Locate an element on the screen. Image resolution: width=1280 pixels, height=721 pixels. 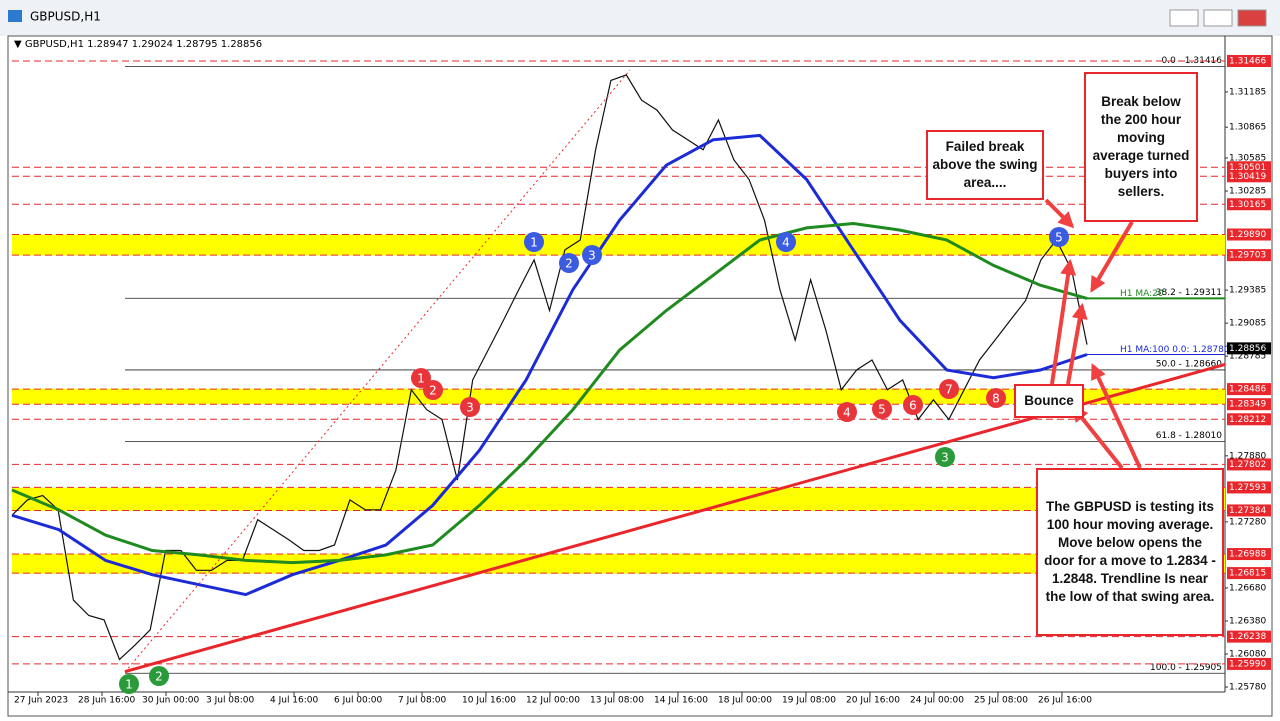
marker-label: 3 is located at coordinates (470, 408).